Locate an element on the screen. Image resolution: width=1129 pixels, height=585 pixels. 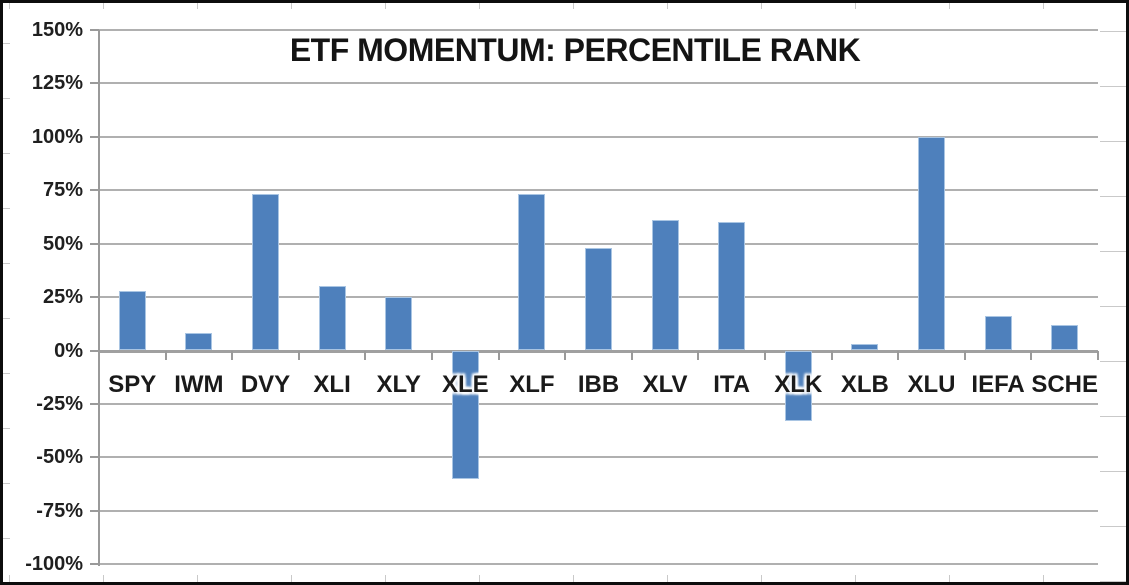
x-axis-category-label: ITA is located at coordinates (732, 384).